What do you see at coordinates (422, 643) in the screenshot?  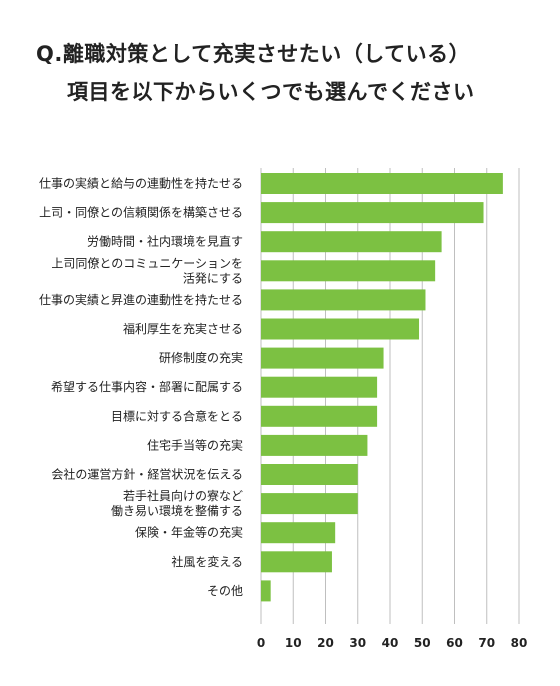 I see `x-tick-label: 50` at bounding box center [422, 643].